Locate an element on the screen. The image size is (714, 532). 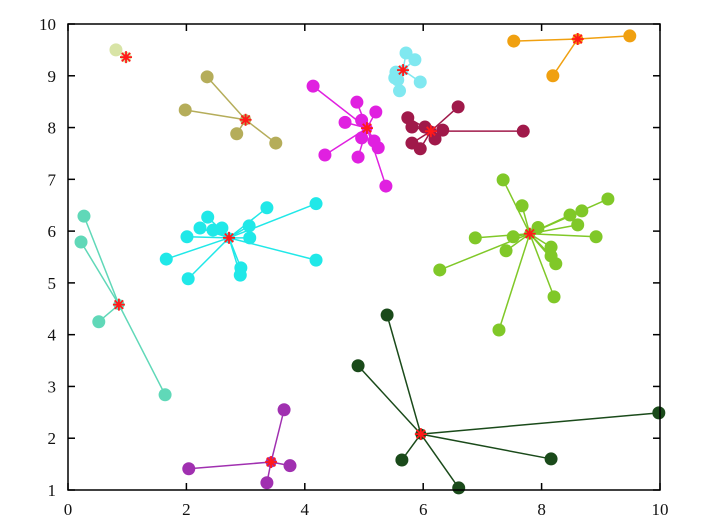
y-tick-label: 8 is located at coordinates (52, 128).